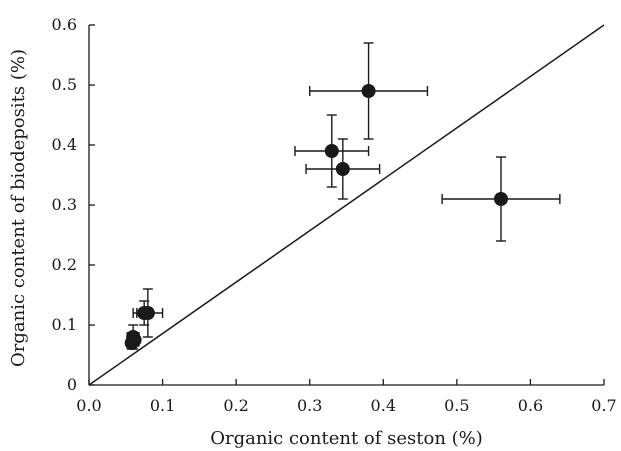 The image size is (621, 451). Describe the element at coordinates (235, 405) in the screenshot. I see `x-tick-label: 0.2` at that location.